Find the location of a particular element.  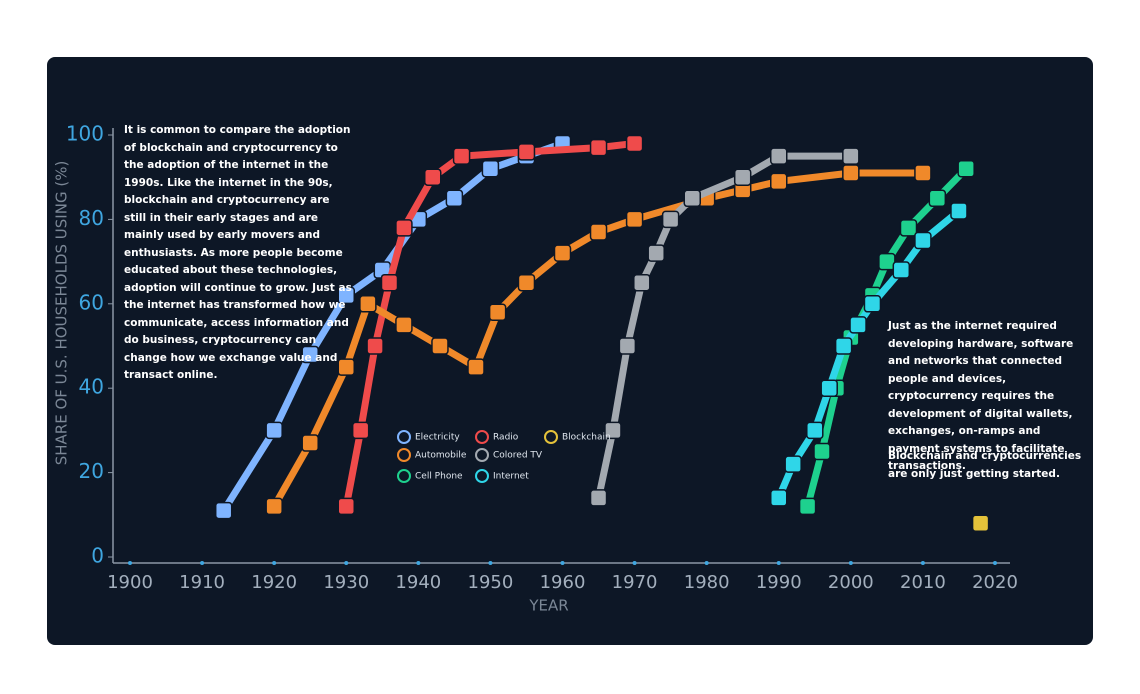

legend-label: Cell Phone is located at coordinates (439, 477).